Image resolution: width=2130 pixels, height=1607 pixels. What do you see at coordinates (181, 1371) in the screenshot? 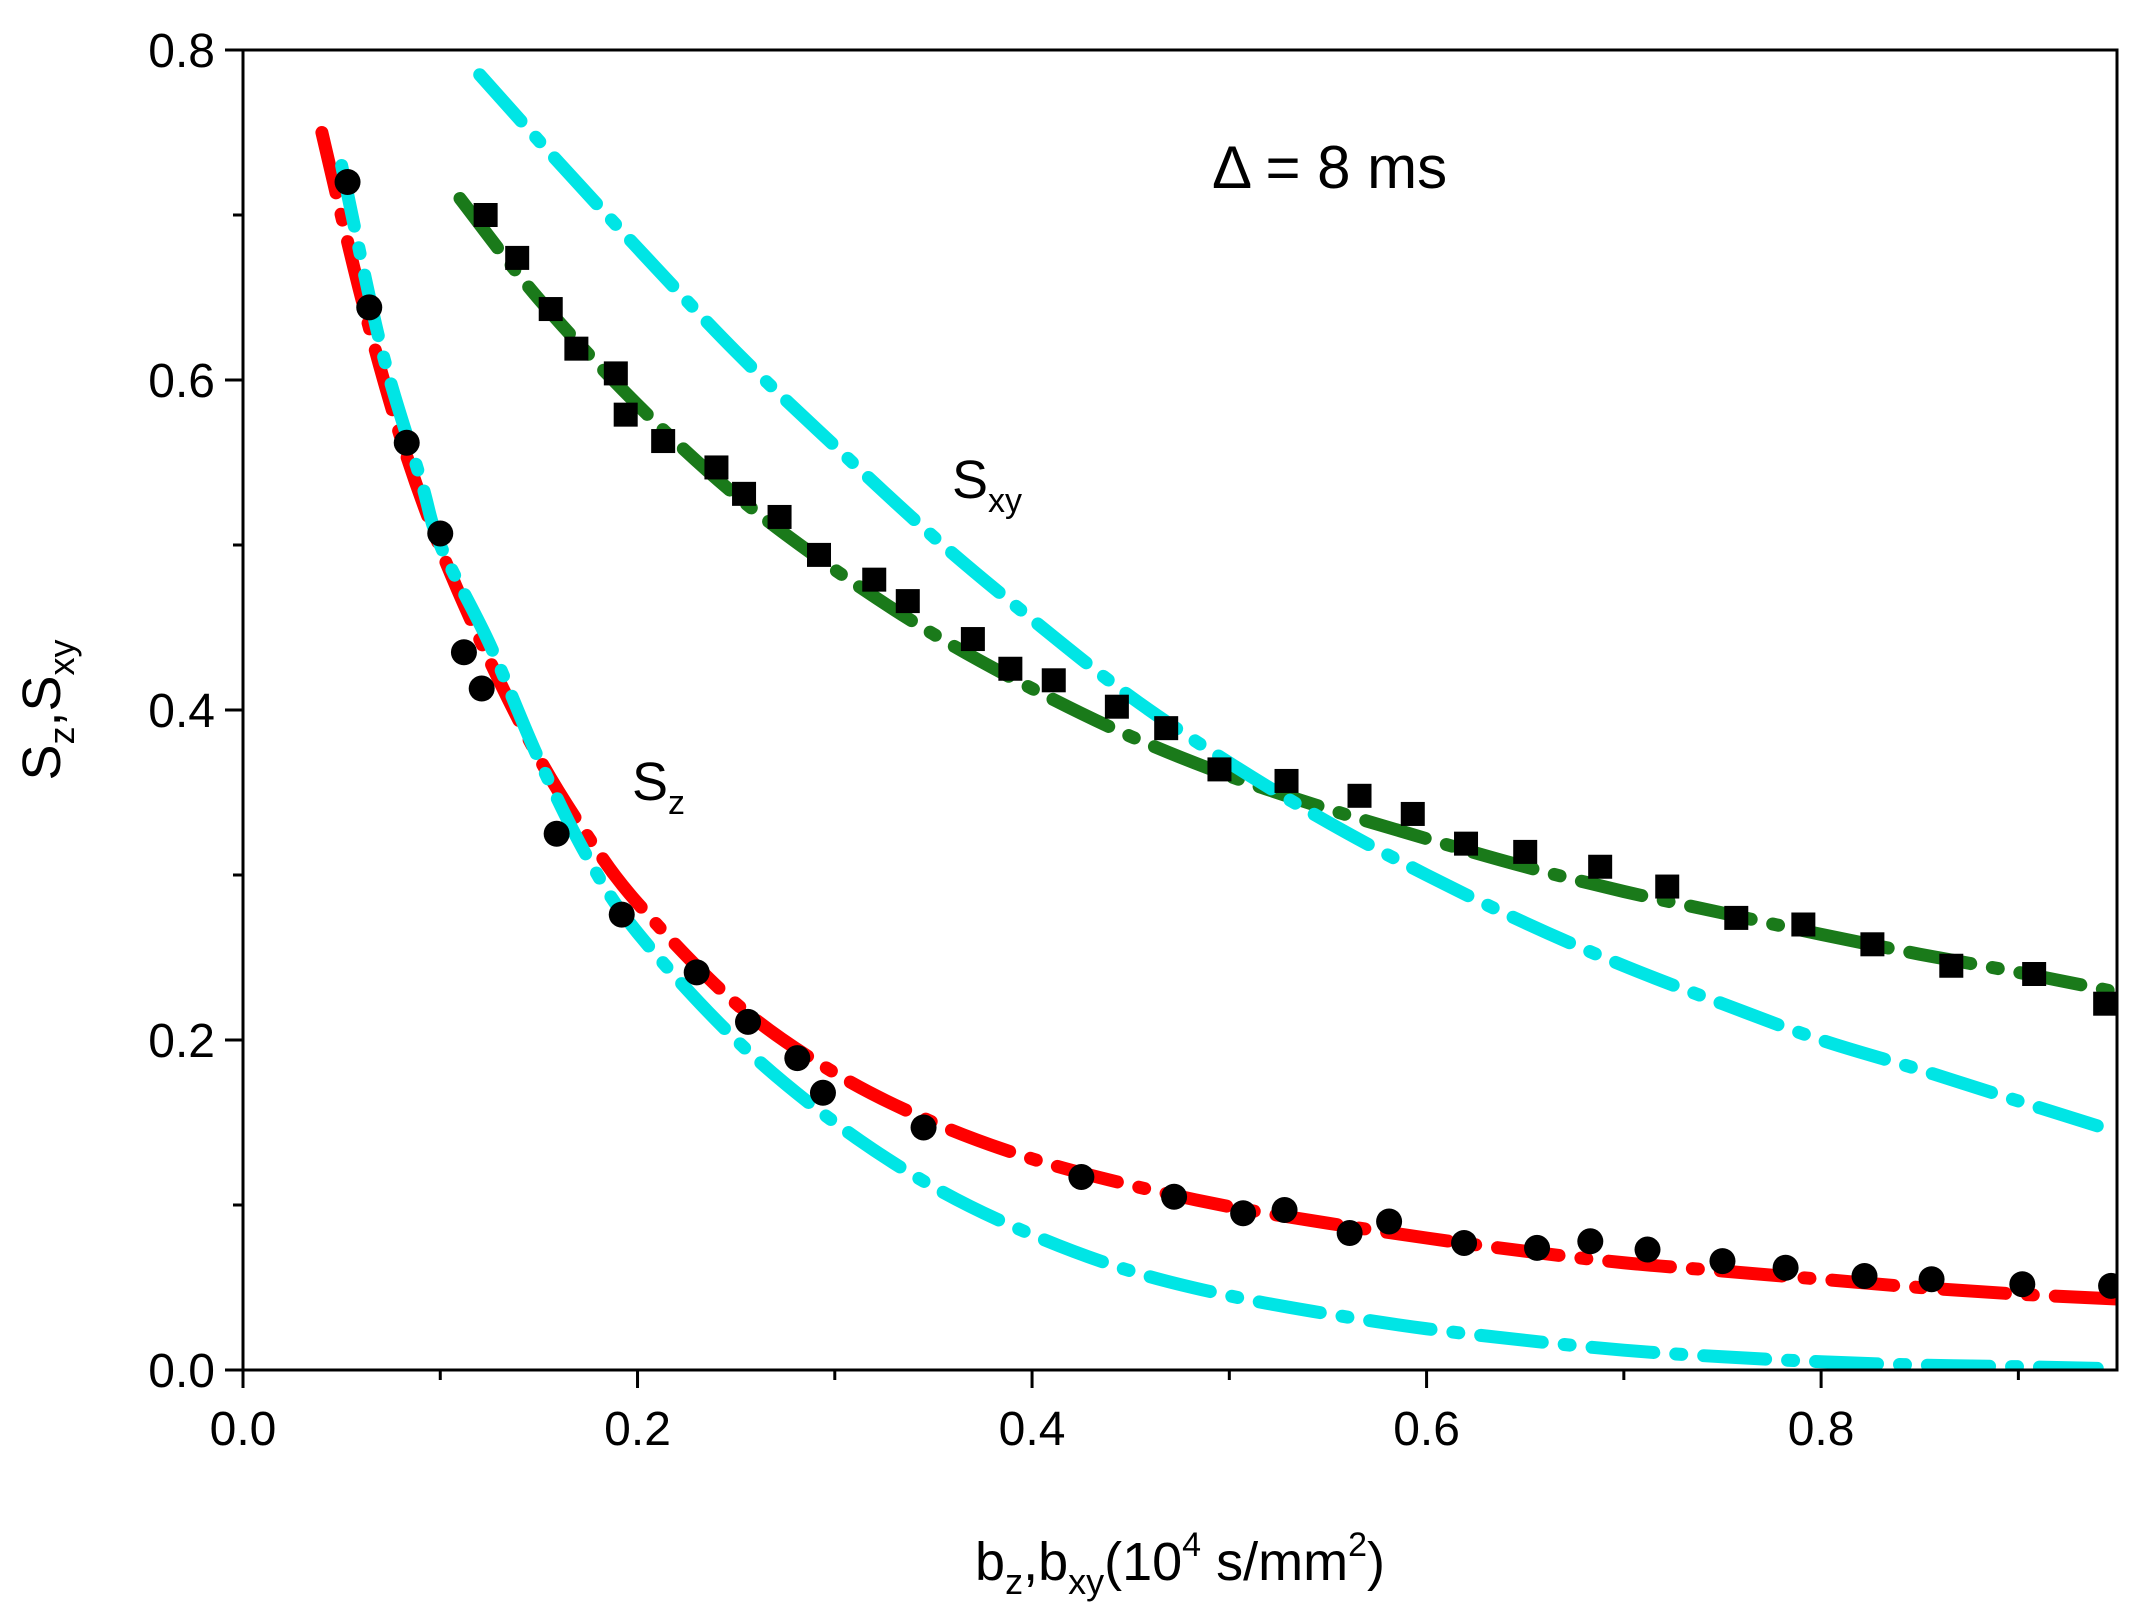
I see `y-tick-label: 0.0` at bounding box center [181, 1371].